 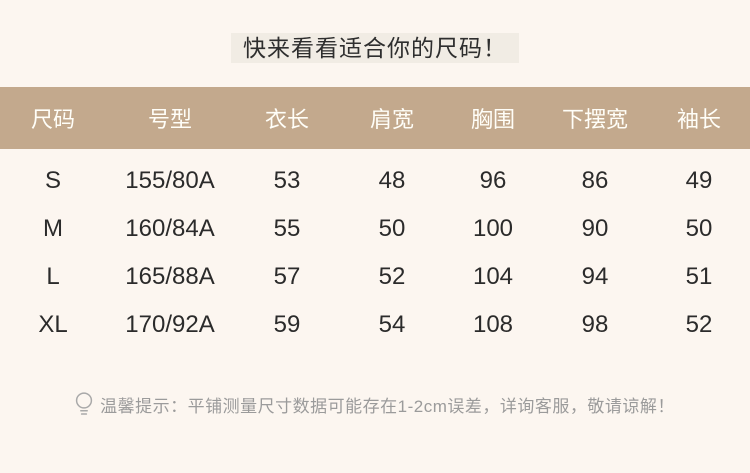 What do you see at coordinates (392, 276) in the screenshot?
I see `shoulder-value: 52` at bounding box center [392, 276].